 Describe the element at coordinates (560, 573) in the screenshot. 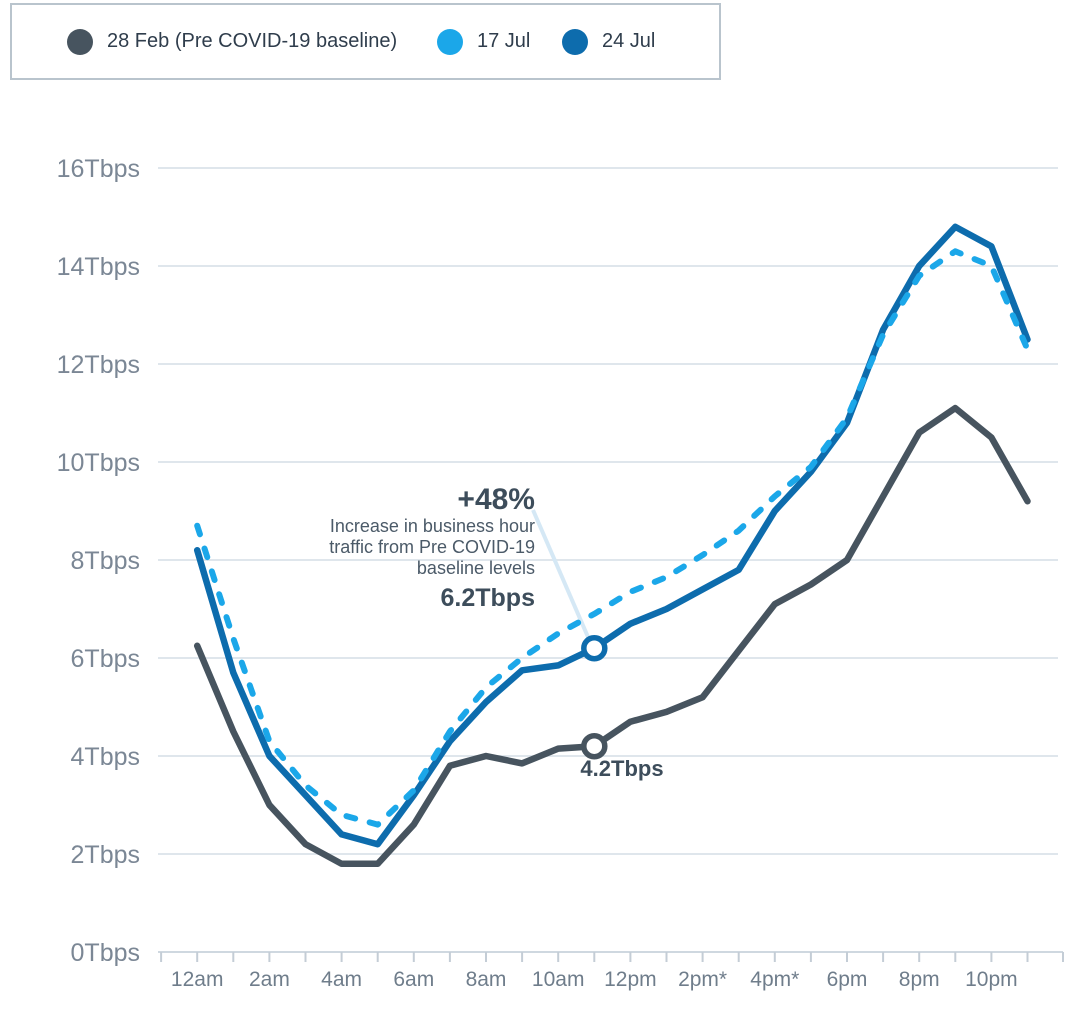

I see `annotation-leader-line` at that location.